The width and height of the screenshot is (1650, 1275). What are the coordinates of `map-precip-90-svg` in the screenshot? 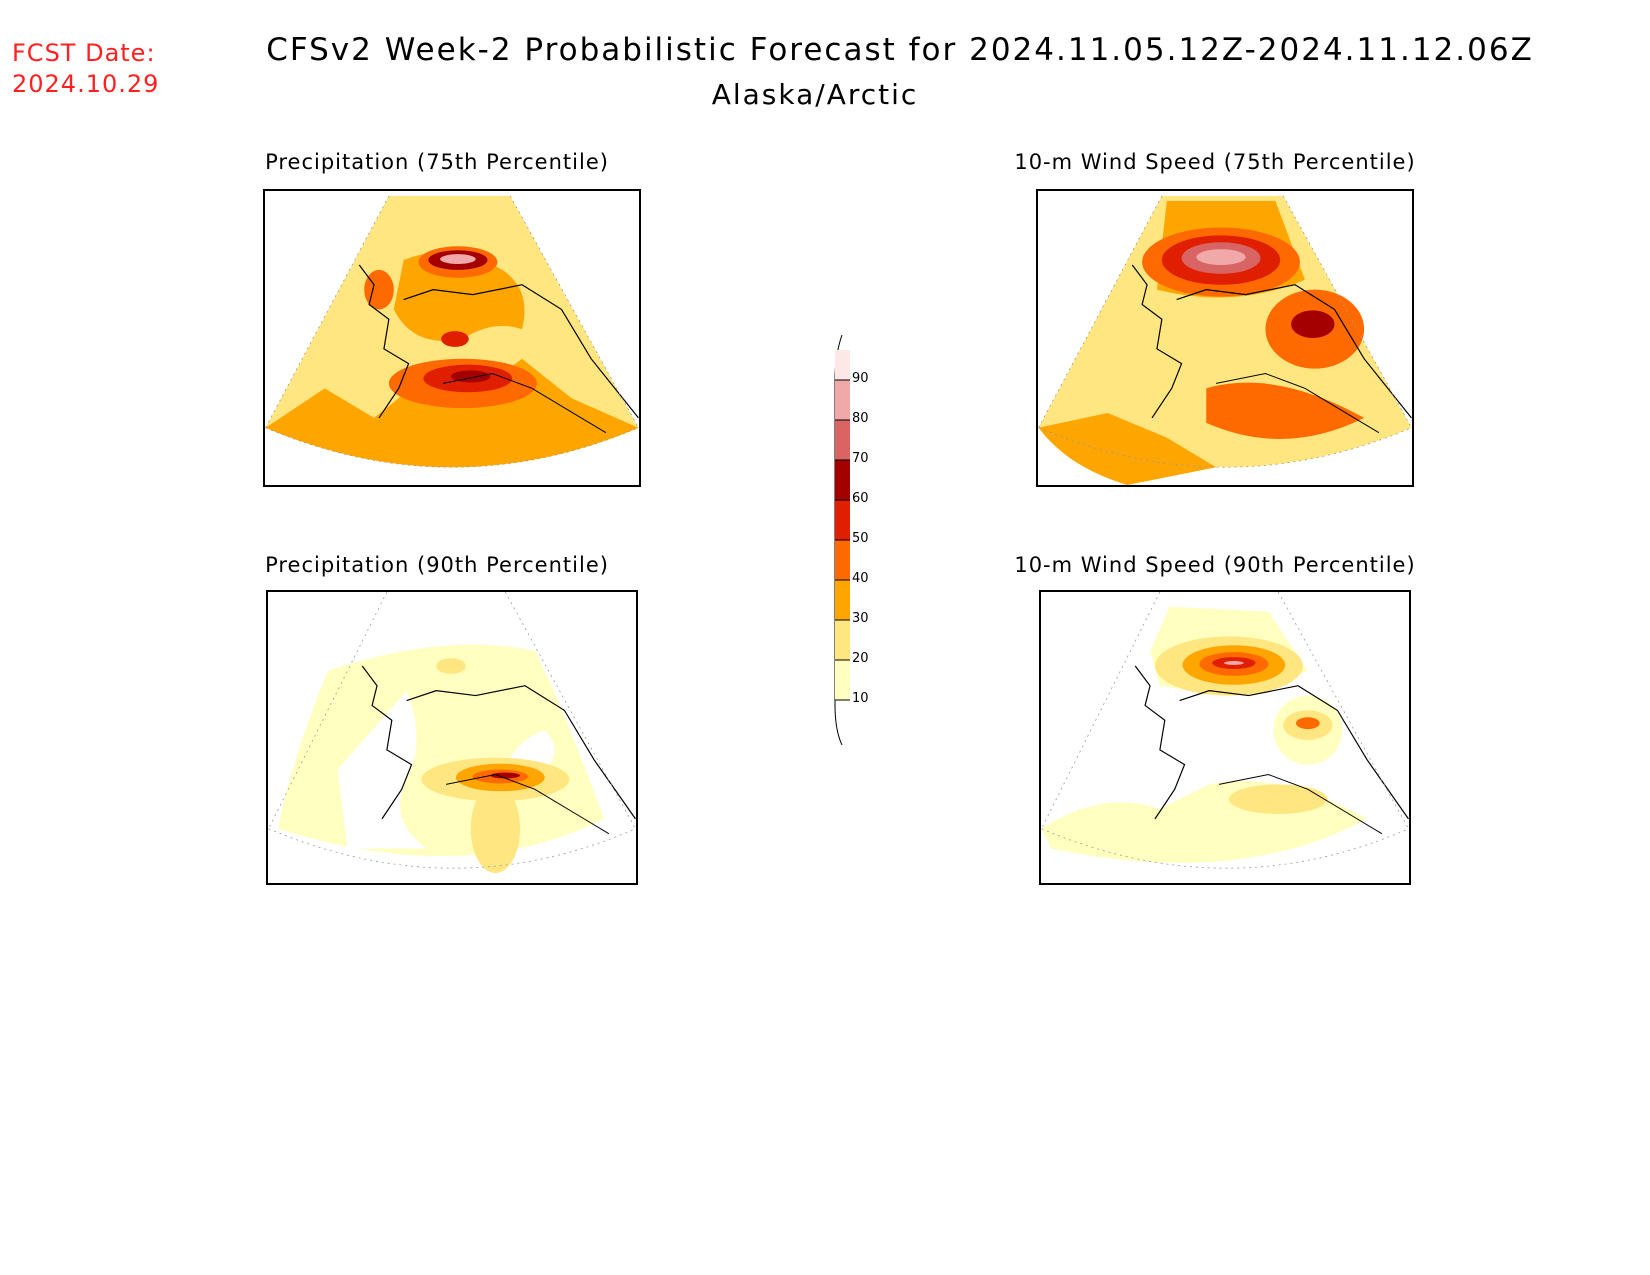 It's located at (452, 733).